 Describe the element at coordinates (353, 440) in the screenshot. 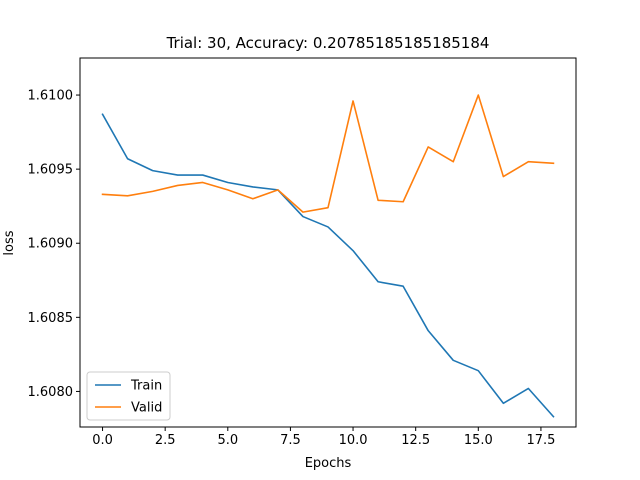

I see `x-tick-label: 10.0` at that location.